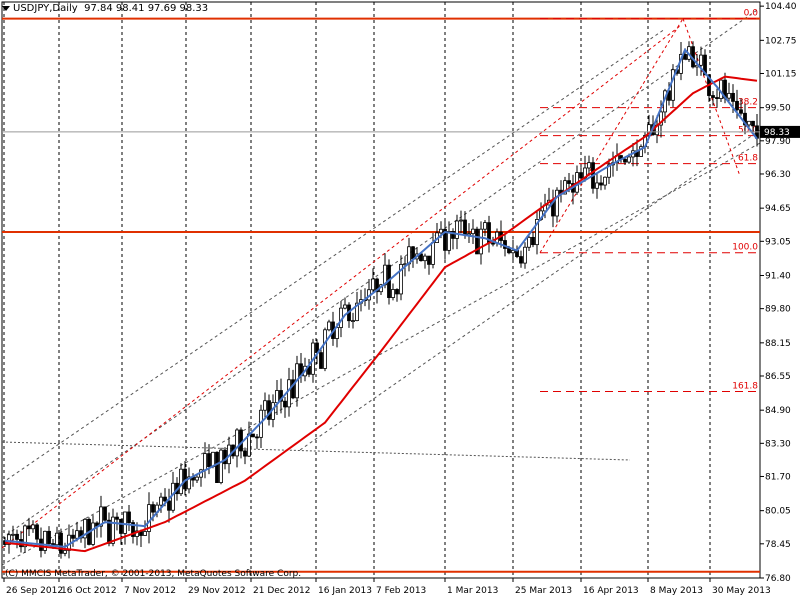 This screenshot has width=800, height=600. What do you see at coordinates (778, 444) in the screenshot?
I see `y-tick-label: 83.30` at bounding box center [778, 444].